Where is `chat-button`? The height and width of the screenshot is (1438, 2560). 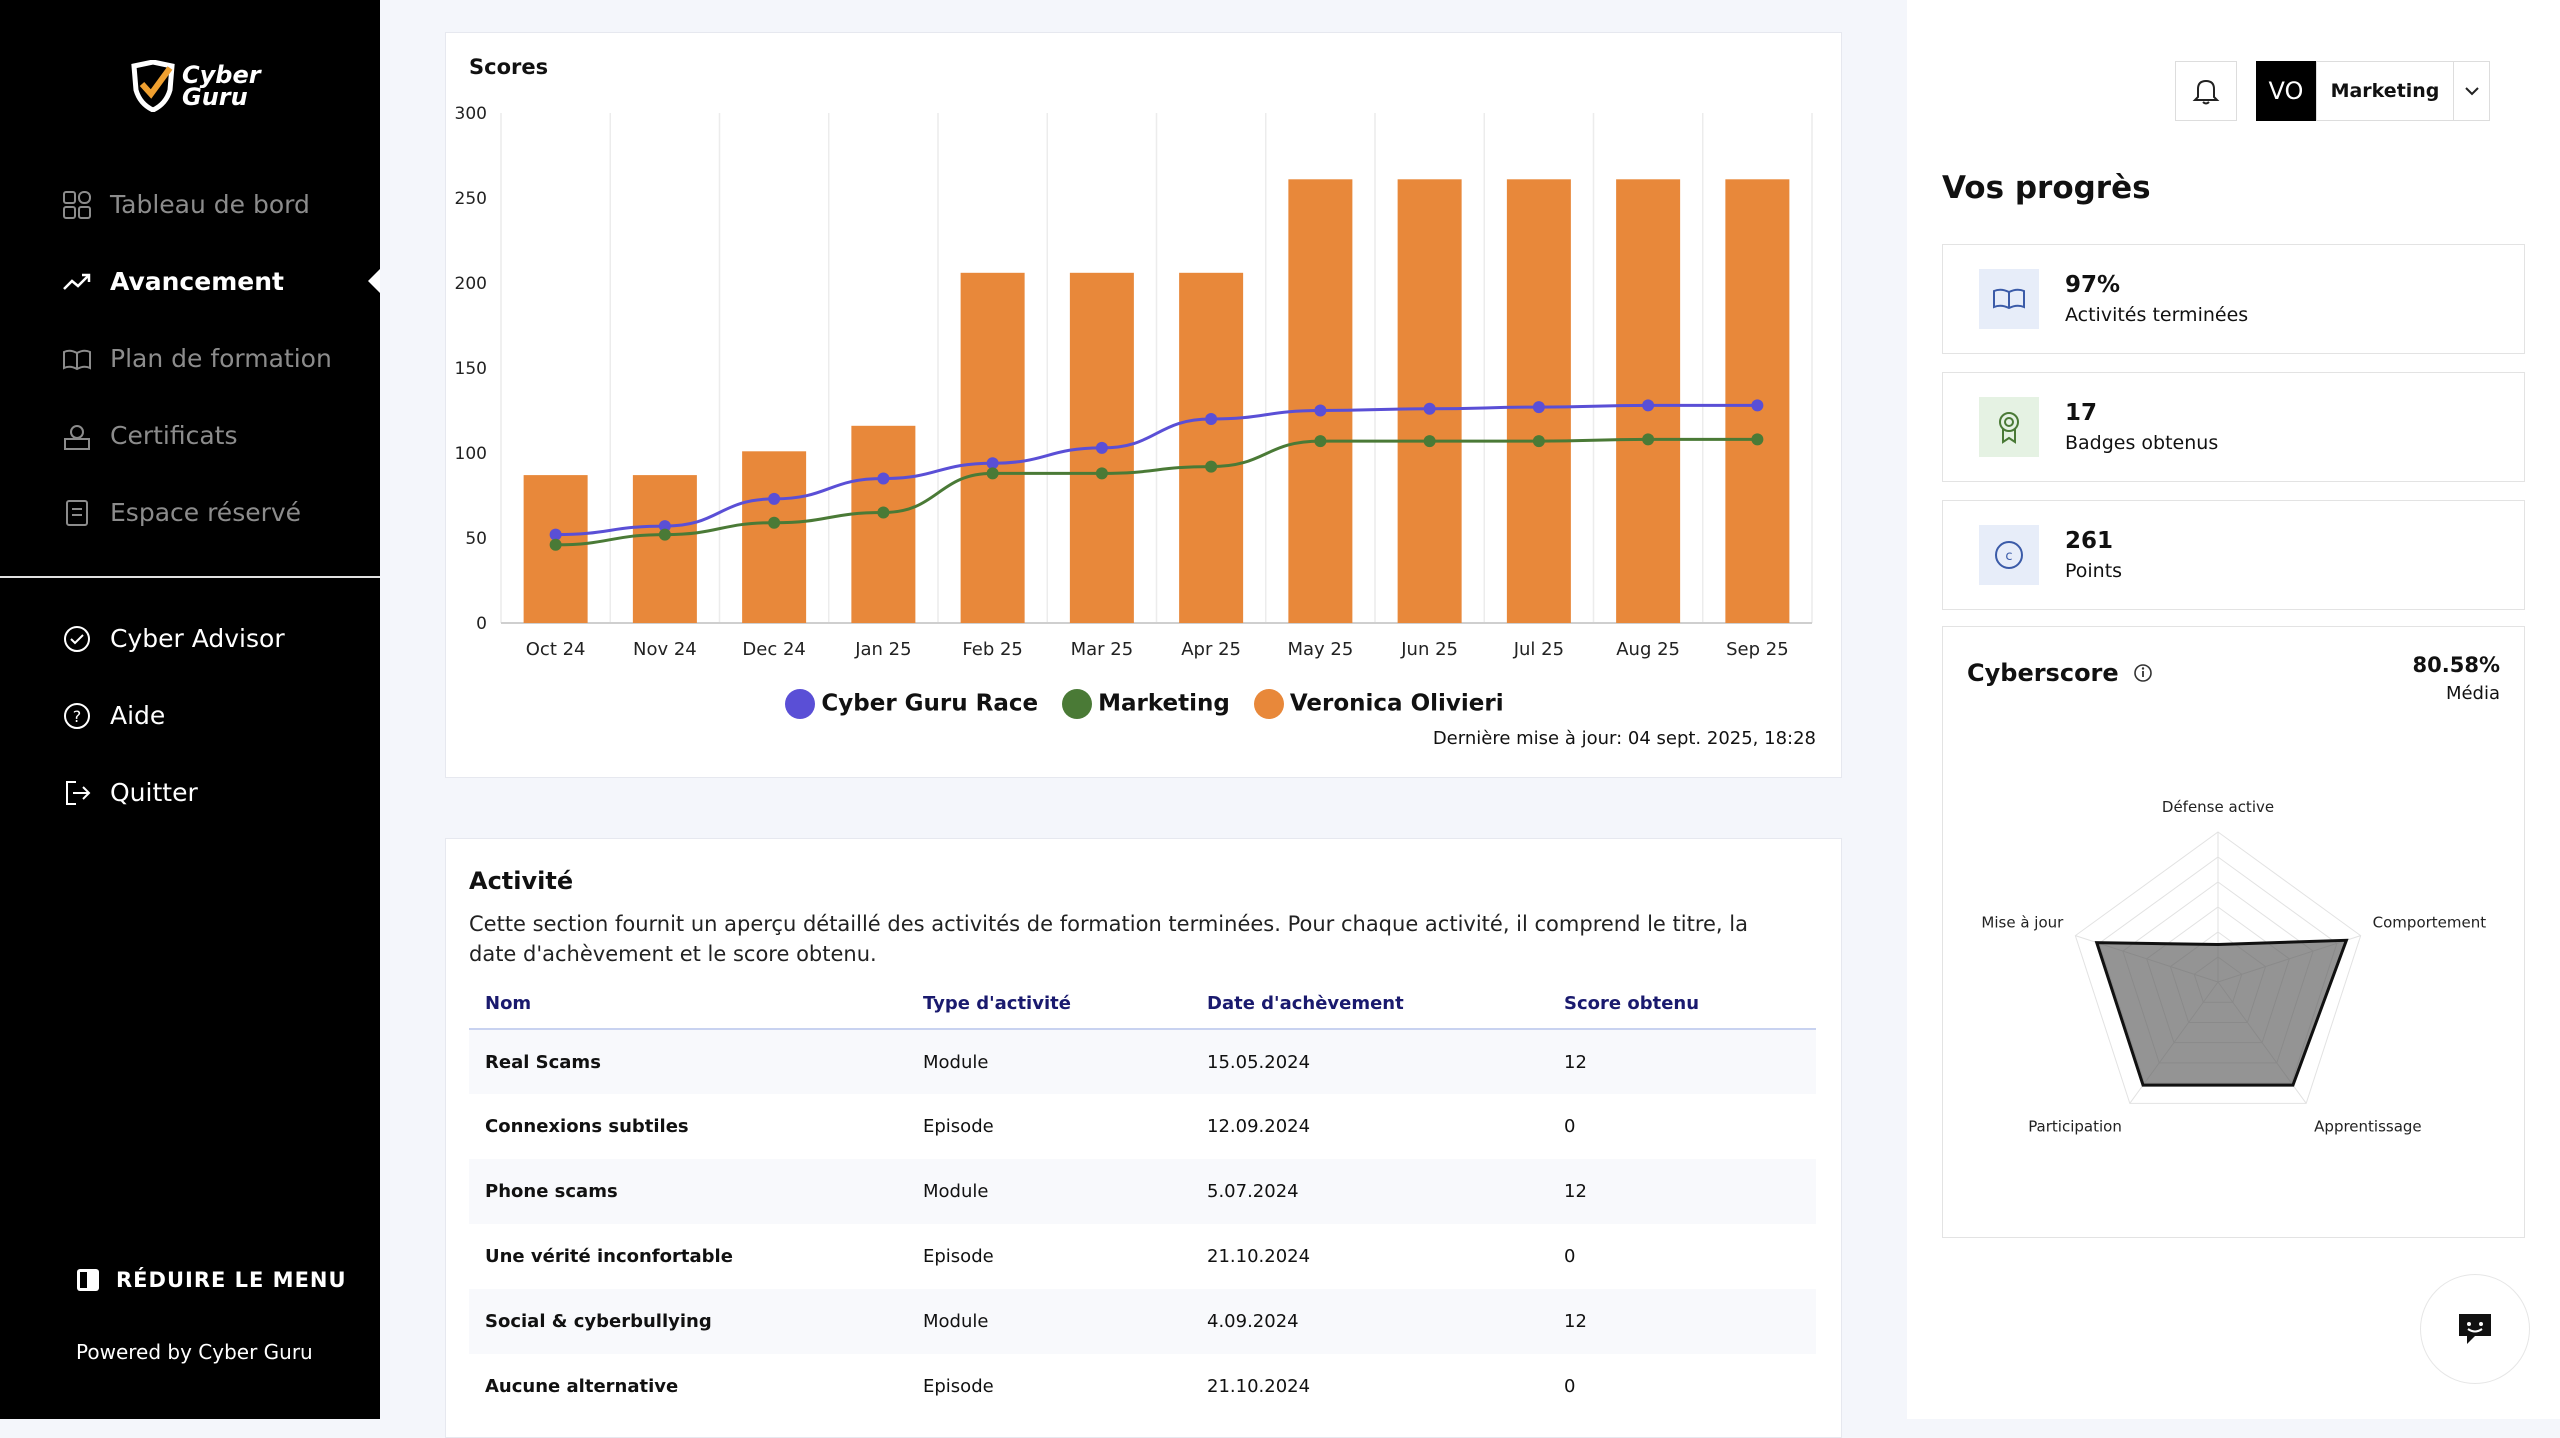 chat-button is located at coordinates (2475, 1329).